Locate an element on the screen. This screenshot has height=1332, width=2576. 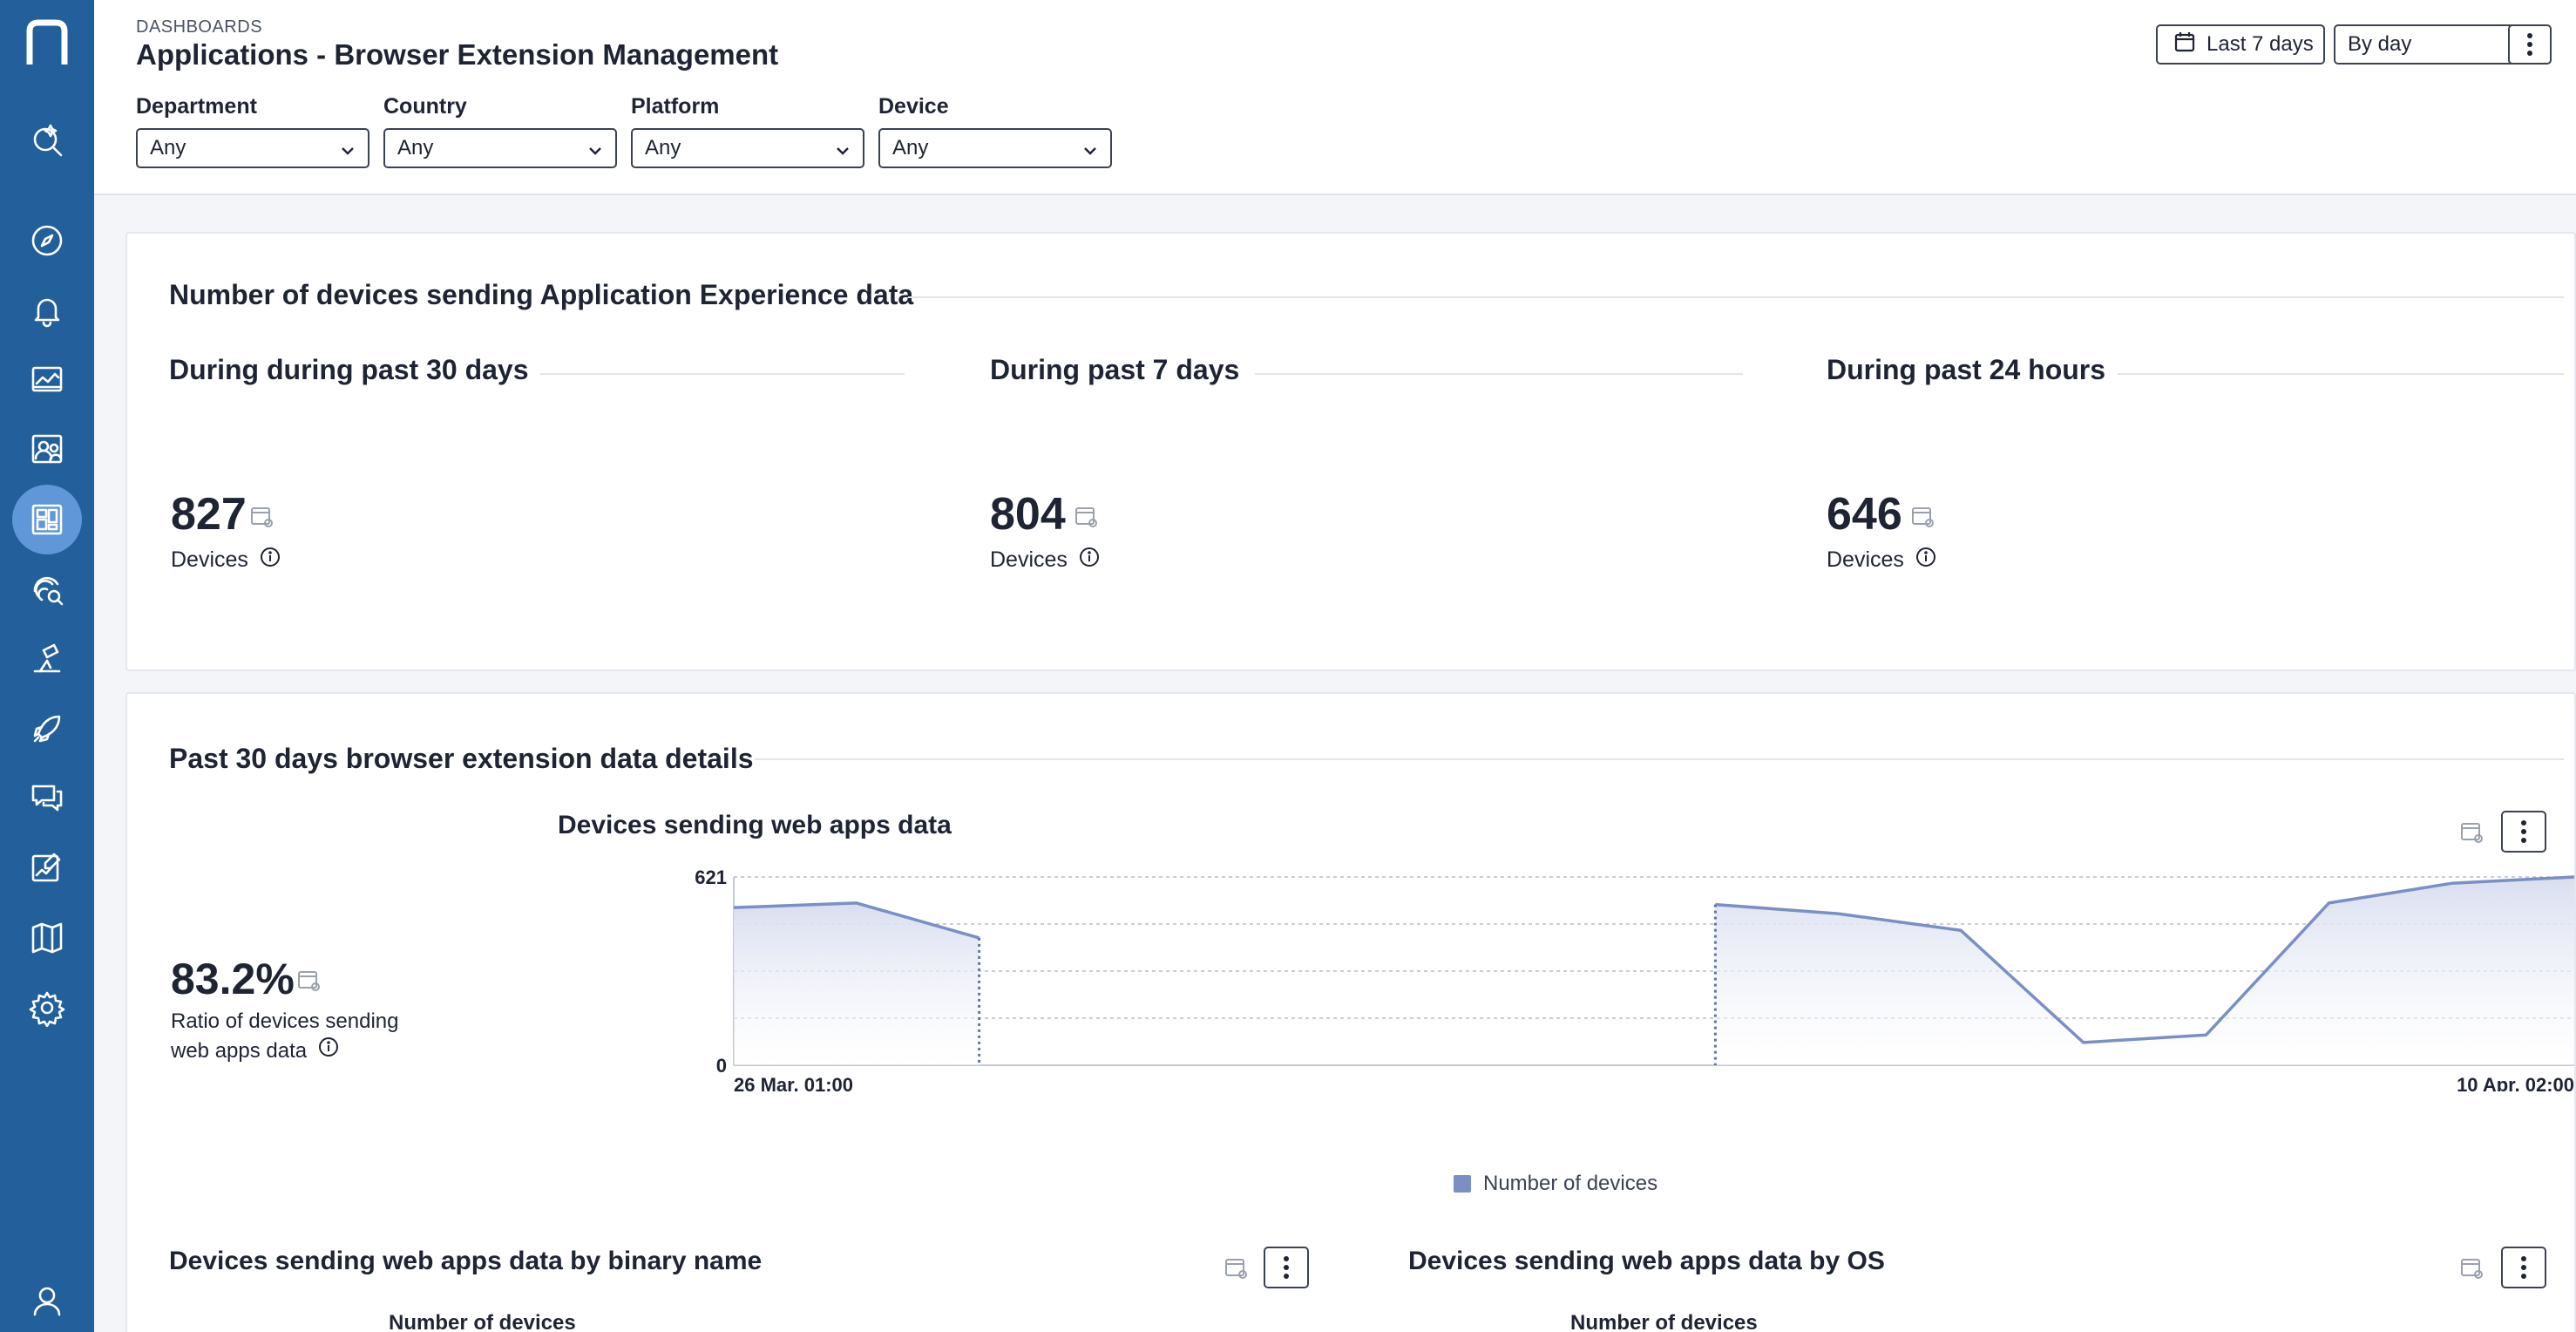
filter-label: Platform is located at coordinates (676, 106).